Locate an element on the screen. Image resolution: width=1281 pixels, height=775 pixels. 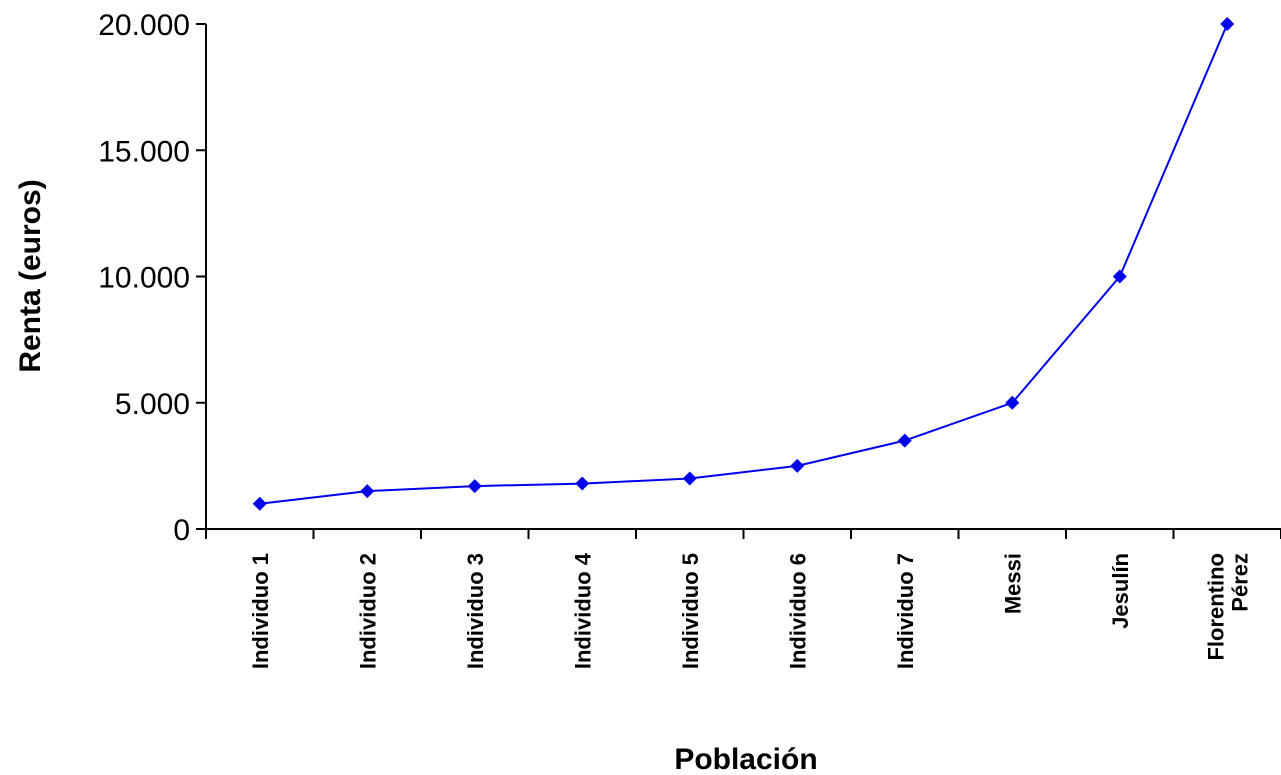
x-category-label: Messi is located at coordinates (1012, 583).